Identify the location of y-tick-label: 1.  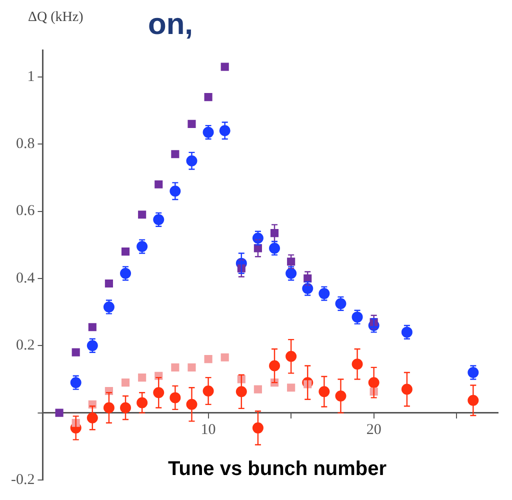
(31, 76).